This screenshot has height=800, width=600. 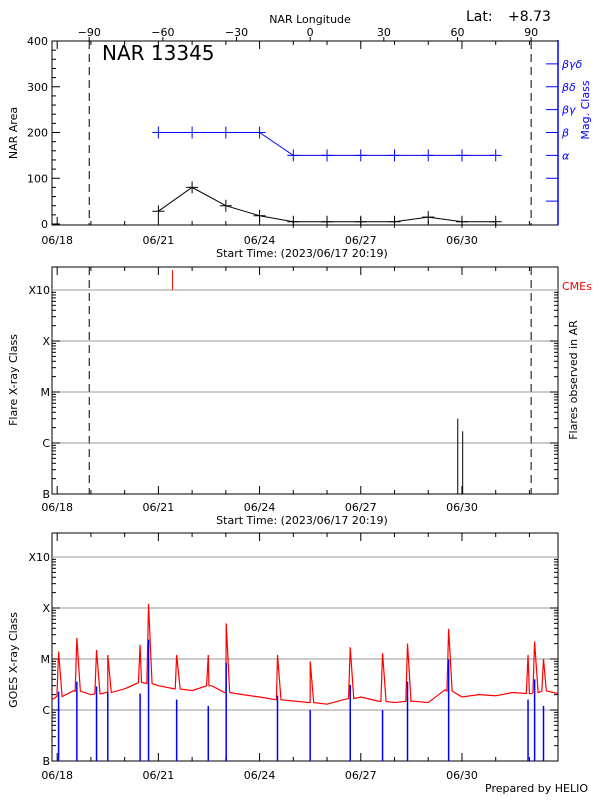 What do you see at coordinates (577, 286) in the screenshot?
I see `cme-label: CMEs` at bounding box center [577, 286].